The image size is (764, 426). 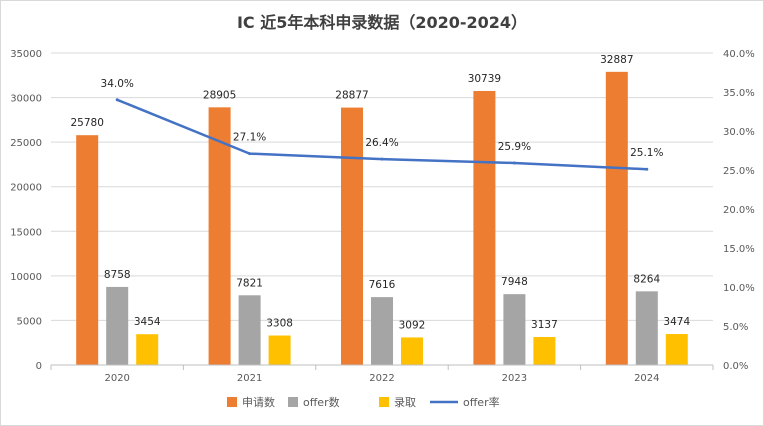 What do you see at coordinates (249, 378) in the screenshot?
I see `x-tick-label: 2021` at bounding box center [249, 378].